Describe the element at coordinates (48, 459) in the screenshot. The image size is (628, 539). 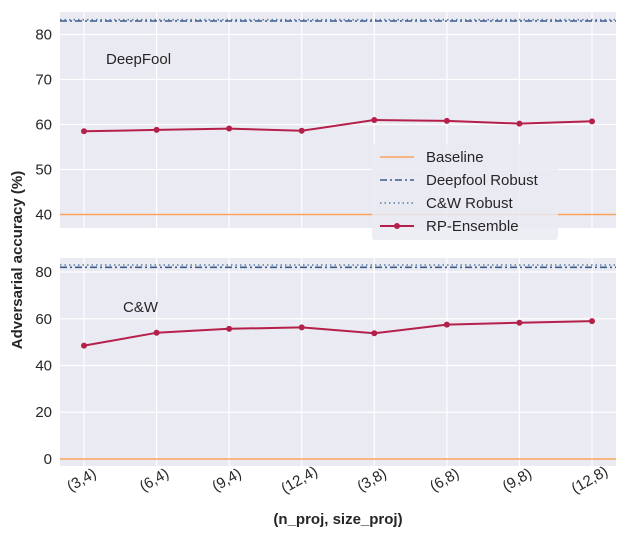
I see `cw-y-tick-label: 0` at that location.